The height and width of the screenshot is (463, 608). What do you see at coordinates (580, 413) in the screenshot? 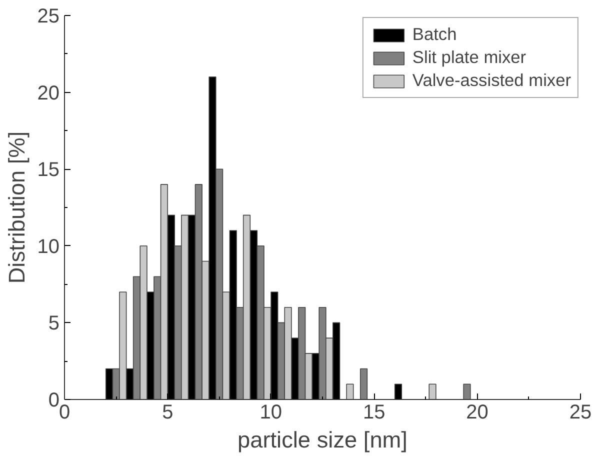
I see `x-tick-label: 25` at bounding box center [580, 413].